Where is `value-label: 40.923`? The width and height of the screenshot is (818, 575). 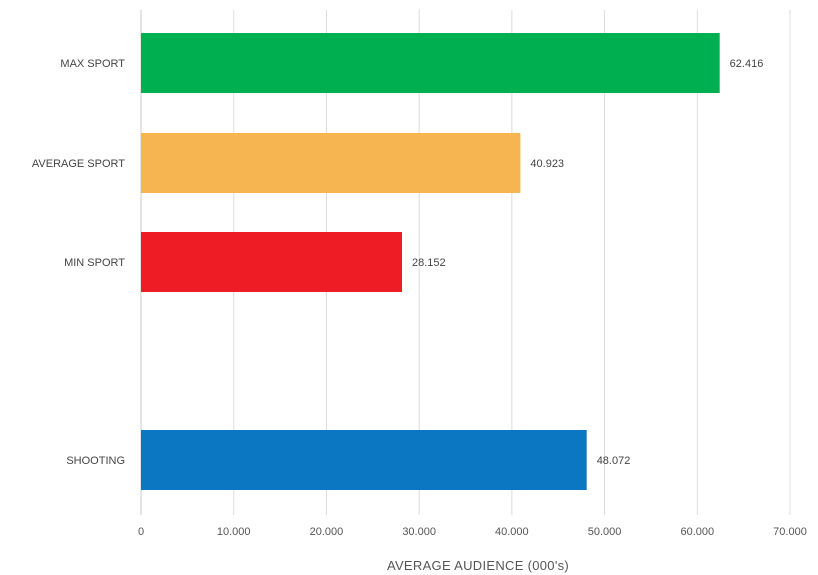
value-label: 40.923 is located at coordinates (547, 164).